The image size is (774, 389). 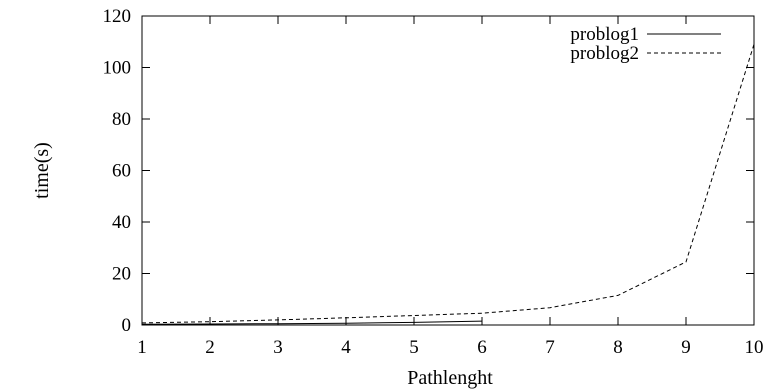 What do you see at coordinates (618, 347) in the screenshot?
I see `x-tick-label: 8` at bounding box center [618, 347].